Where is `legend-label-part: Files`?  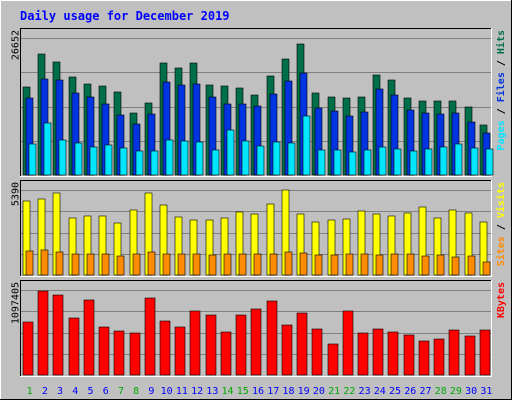
legend-label-part: Files is located at coordinates (501, 87).